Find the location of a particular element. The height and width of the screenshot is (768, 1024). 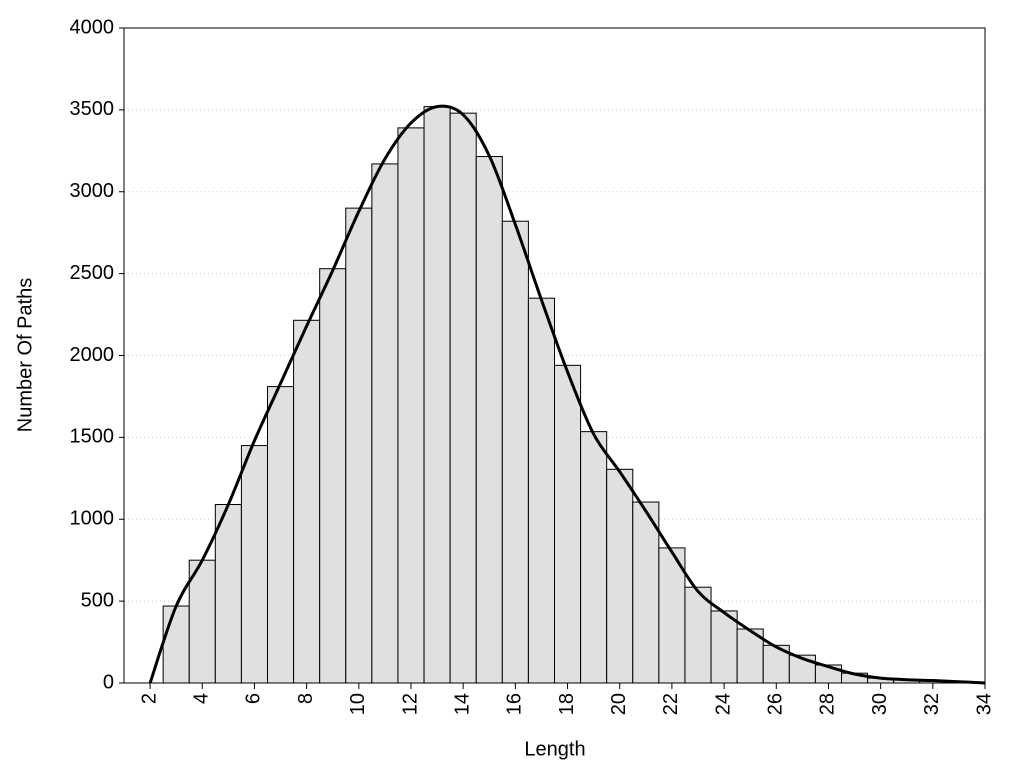

y-tick-label: 500 is located at coordinates (97, 600).